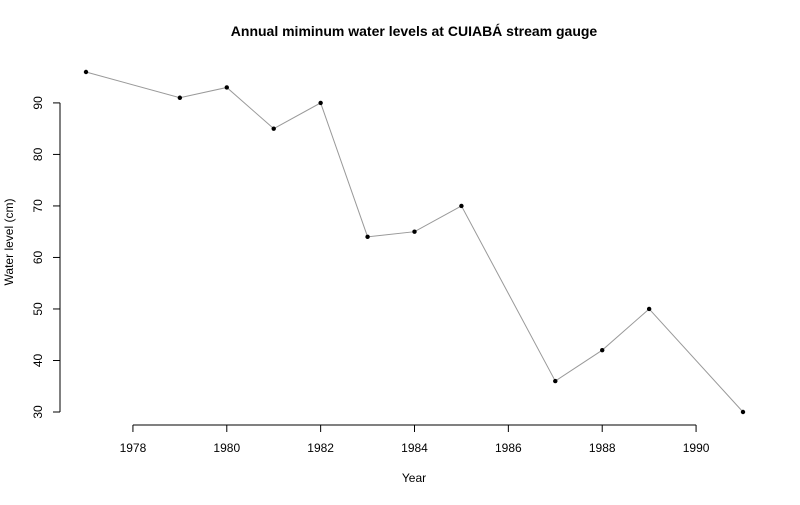 The width and height of the screenshot is (800, 505). Describe the element at coordinates (46, 257) in the screenshot. I see `y-axis: 30 40 50 60 70 80 90` at that location.